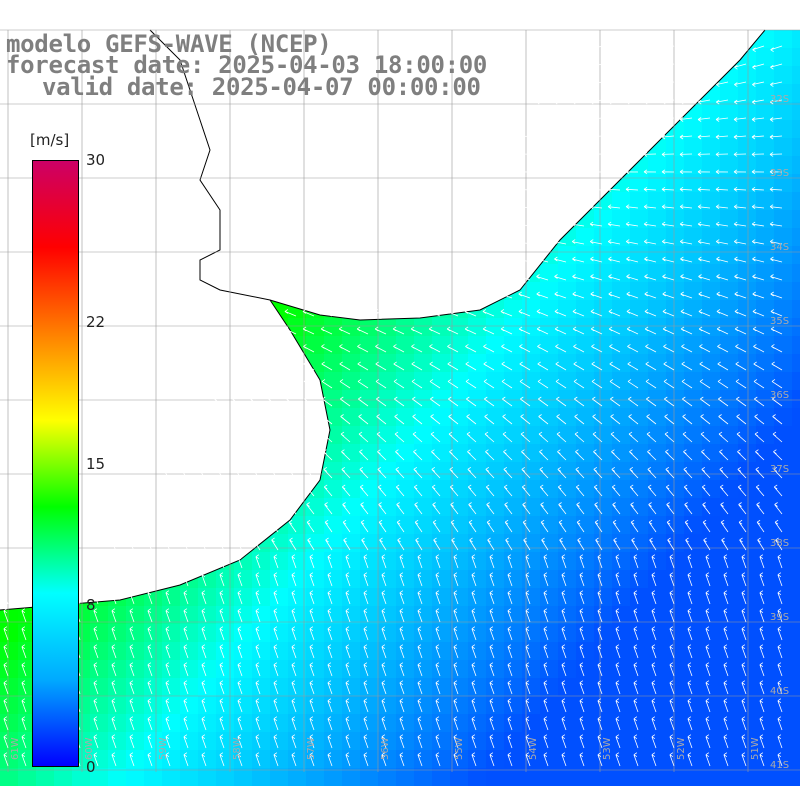 This screenshot has width=800, height=800. Describe the element at coordinates (91, 767) in the screenshot. I see `colorbar-tick-label: 0` at that location.